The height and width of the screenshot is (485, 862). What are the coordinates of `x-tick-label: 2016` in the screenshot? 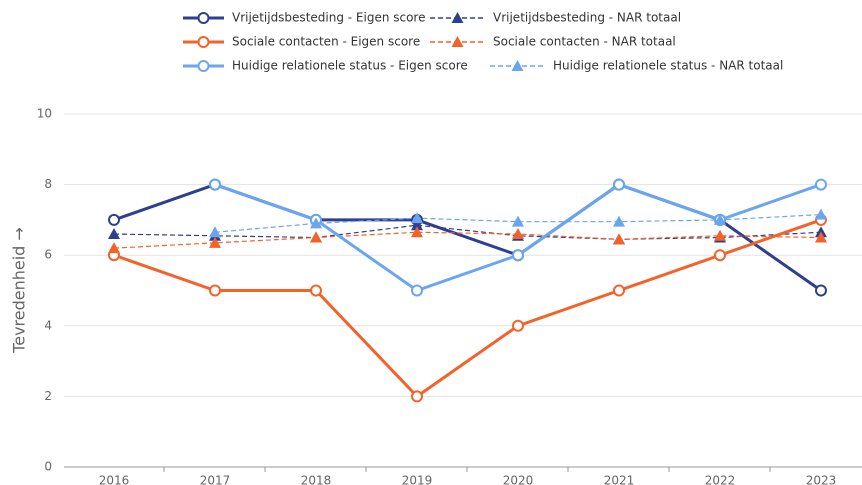 It's located at (114, 479).